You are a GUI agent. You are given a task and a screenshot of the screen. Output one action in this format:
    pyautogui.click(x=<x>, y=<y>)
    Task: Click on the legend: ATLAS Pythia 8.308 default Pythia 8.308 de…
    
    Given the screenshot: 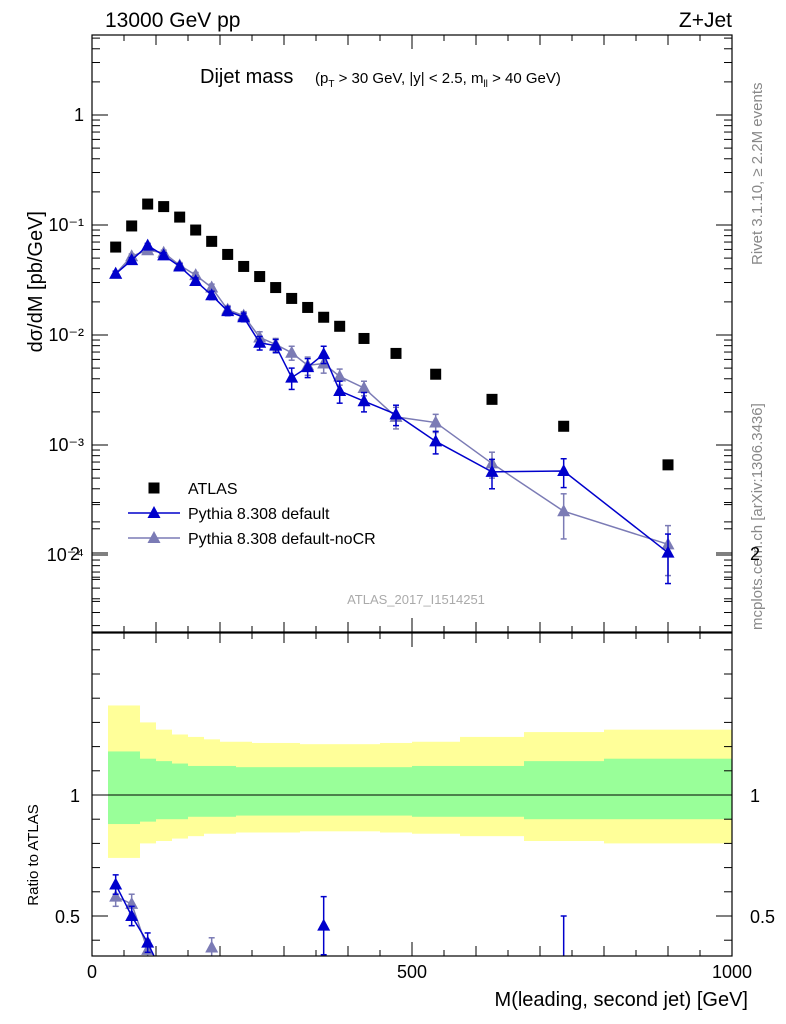 What is the action you would take?
    pyautogui.click(x=252, y=514)
    